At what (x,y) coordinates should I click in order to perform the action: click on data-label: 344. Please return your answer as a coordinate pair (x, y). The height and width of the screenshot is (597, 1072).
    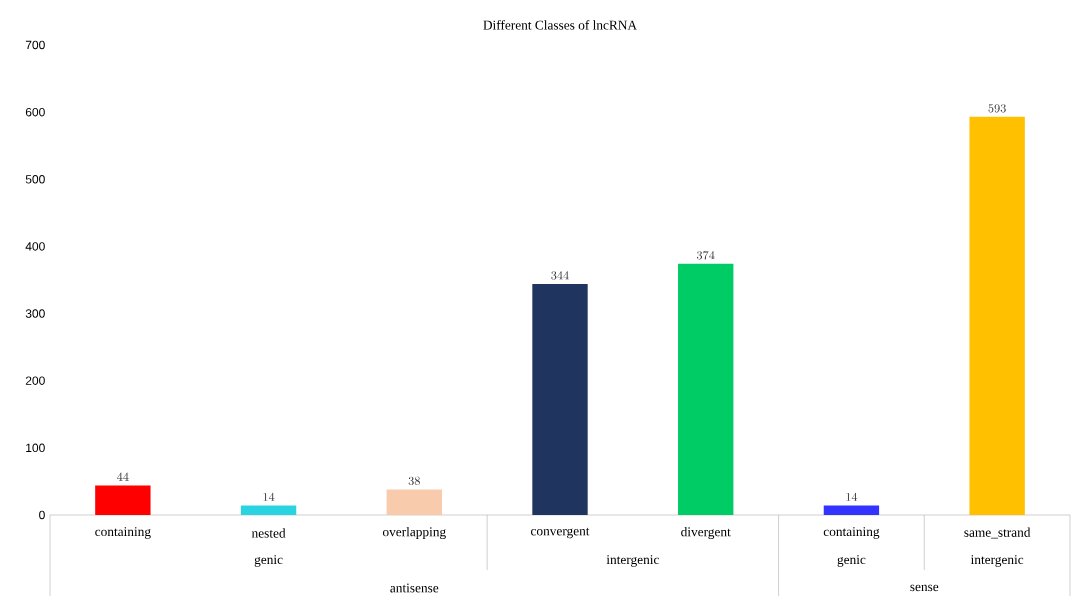
    Looking at the image, I should click on (560, 275).